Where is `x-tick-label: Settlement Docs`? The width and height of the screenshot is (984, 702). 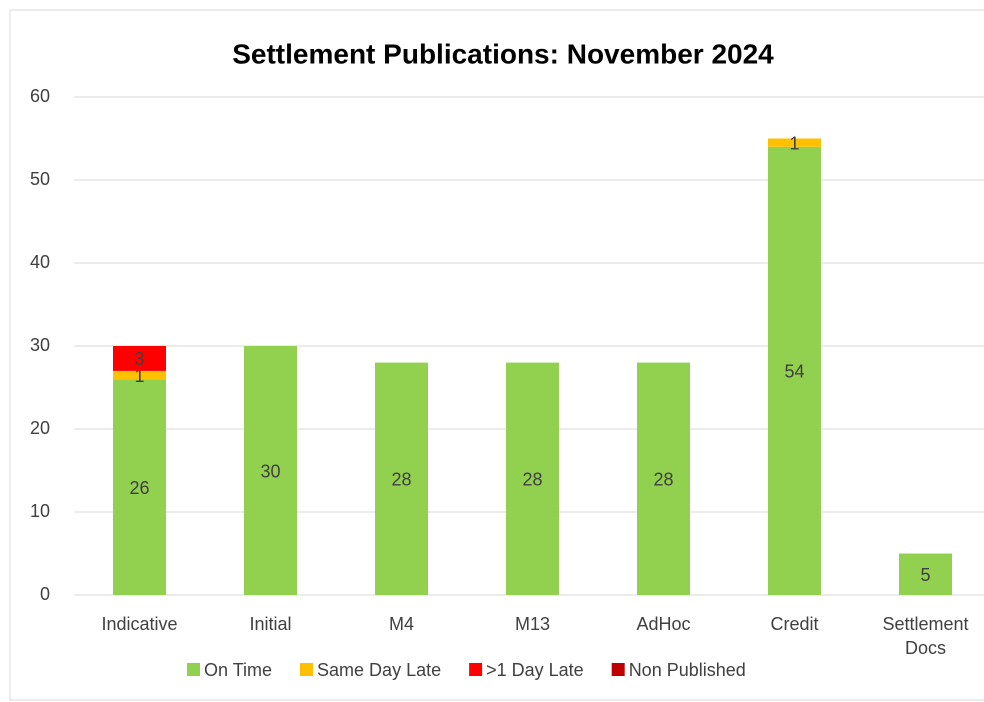 x-tick-label: Settlement Docs is located at coordinates (925, 636).